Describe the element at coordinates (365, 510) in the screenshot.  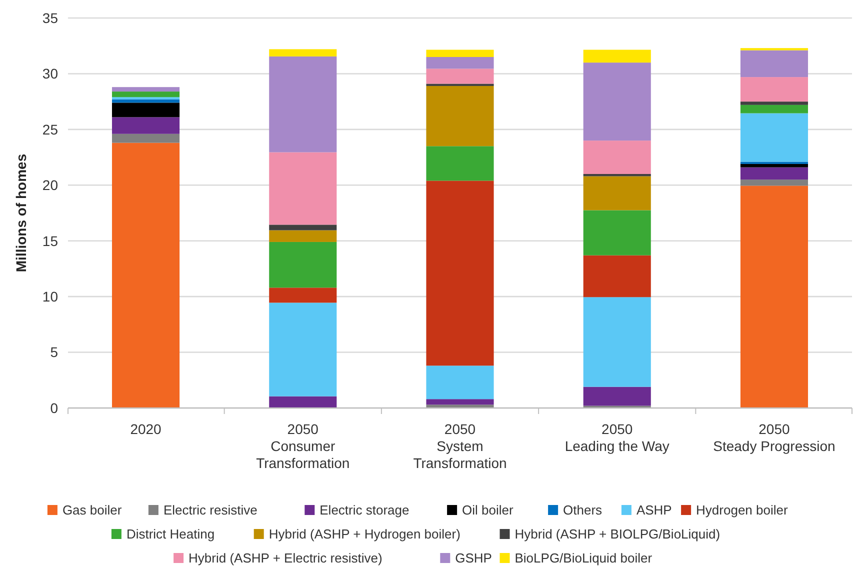
I see `legend-label: Electric storage` at that location.